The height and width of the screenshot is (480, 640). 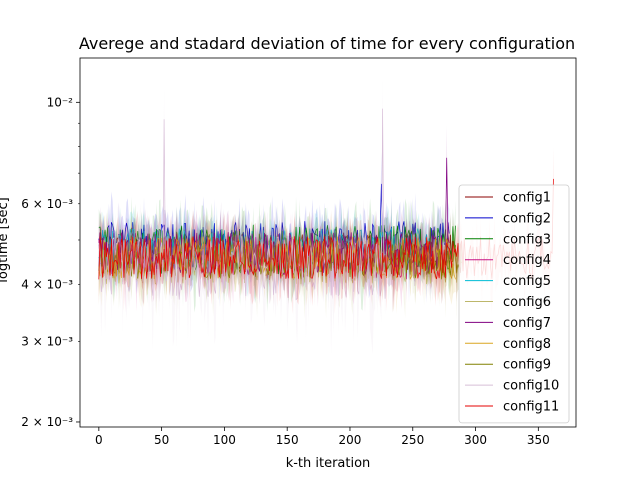 What do you see at coordinates (527, 344) in the screenshot?
I see `legend-label-config8: config8` at bounding box center [527, 344].